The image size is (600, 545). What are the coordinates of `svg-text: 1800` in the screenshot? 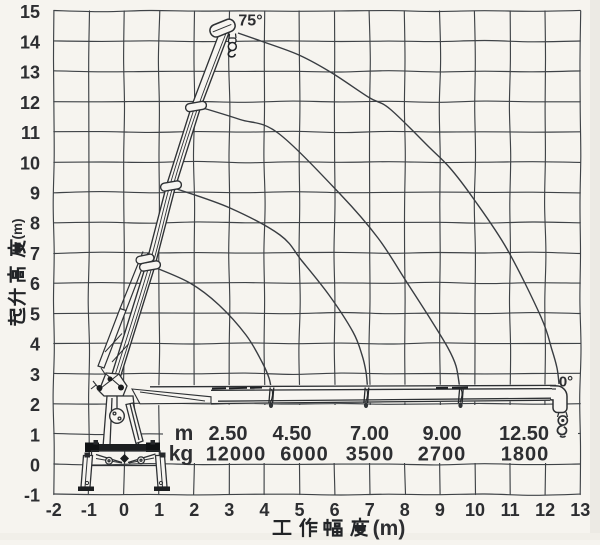 It's located at (525, 455).